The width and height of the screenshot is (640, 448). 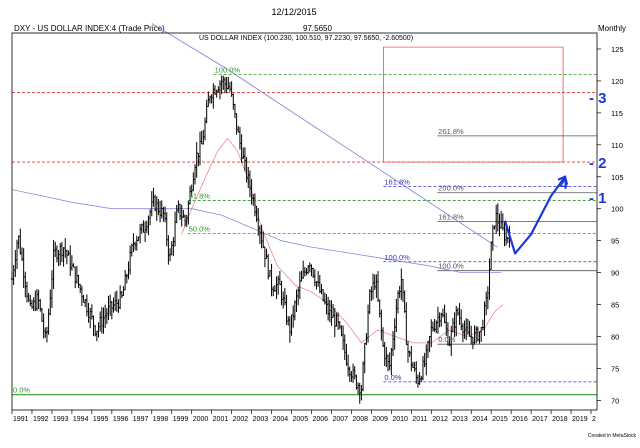 I want to click on x-tick-label: 2000, so click(x=201, y=419).